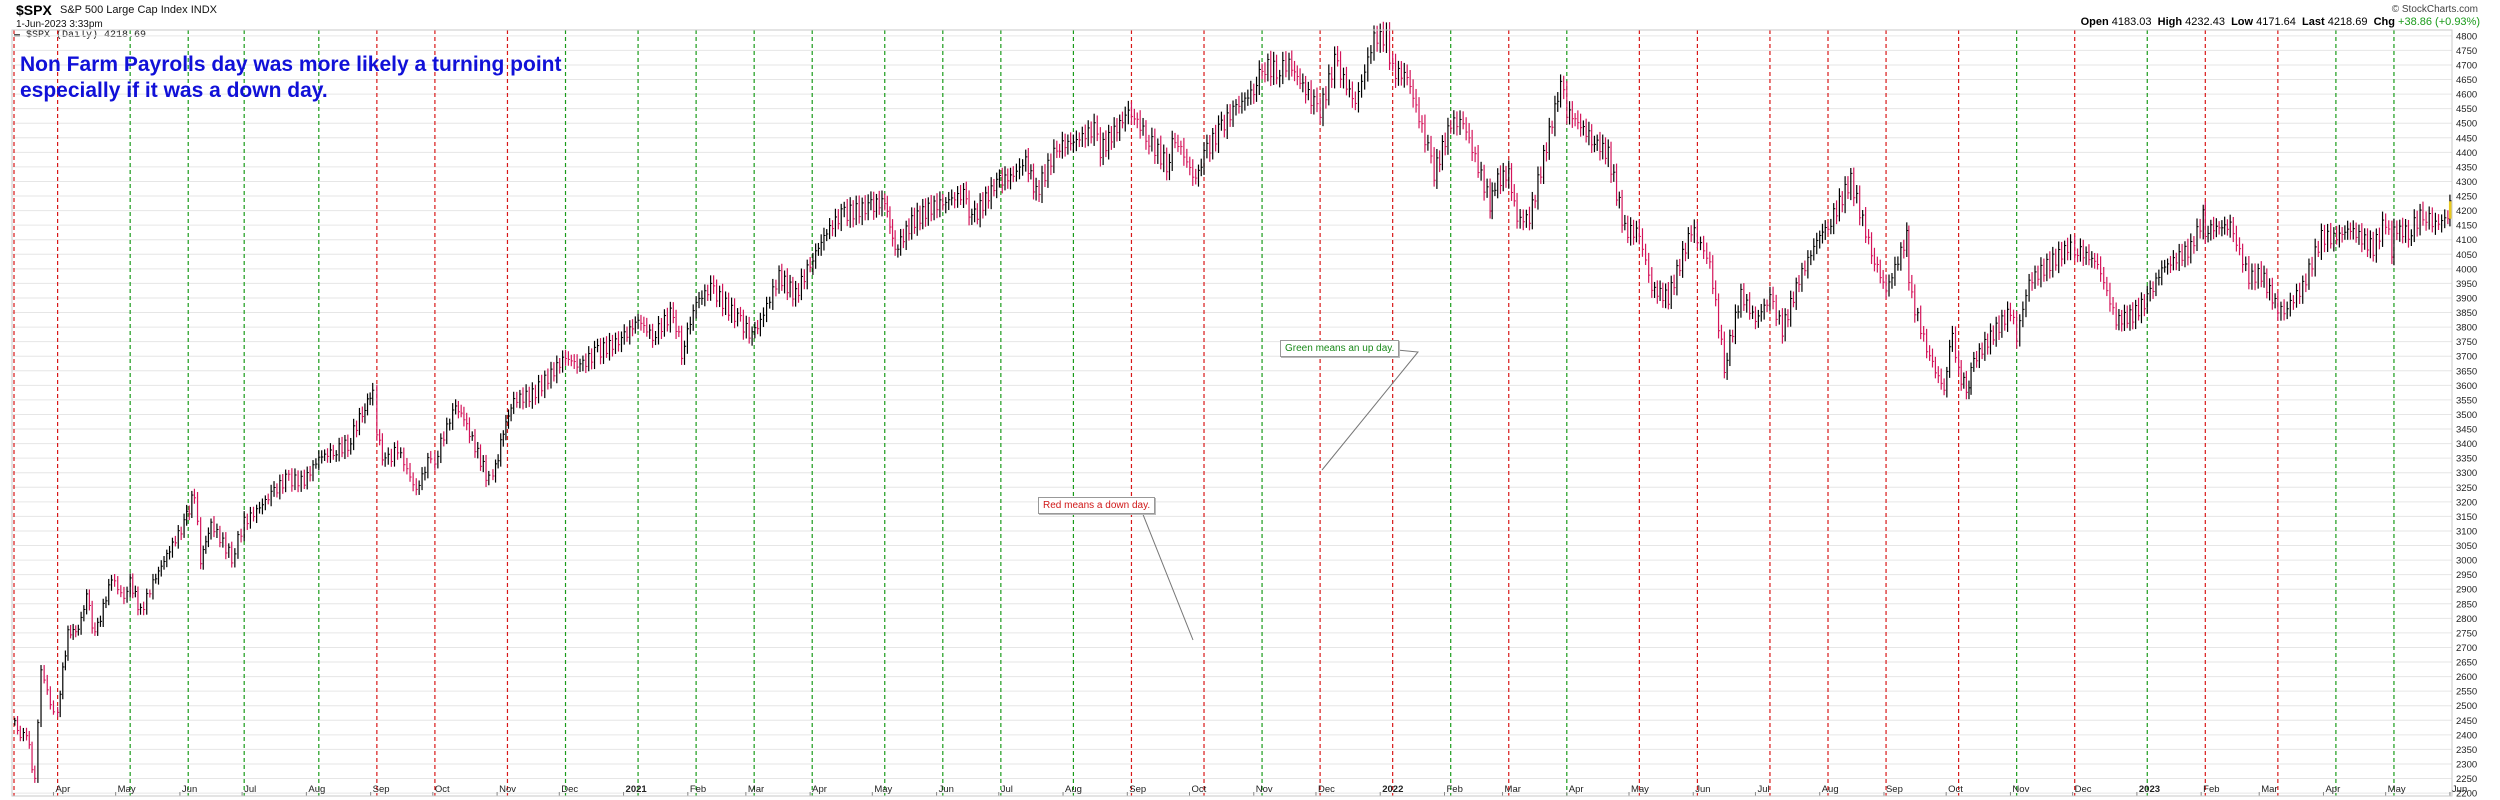  Describe the element at coordinates (2466, 284) in the screenshot. I see `y-tick-label: 3950` at that location.